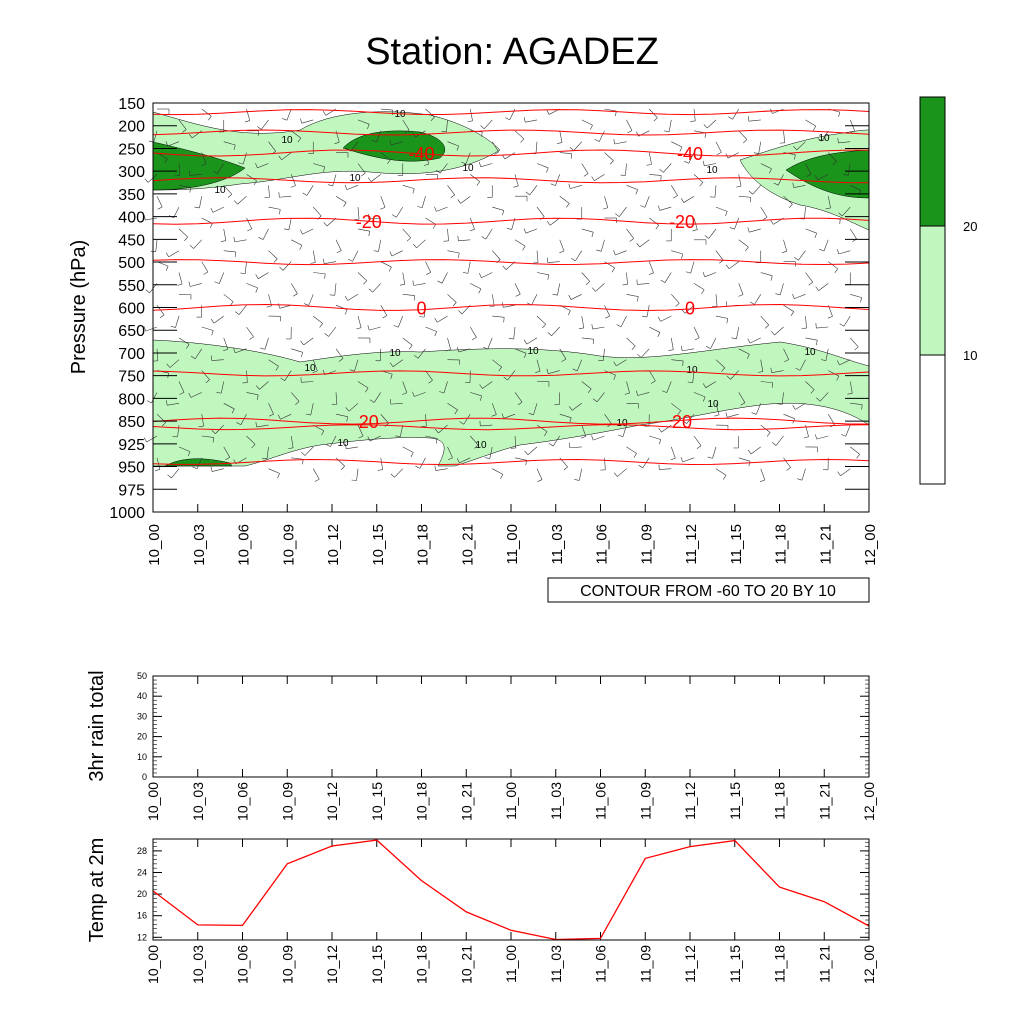  Describe the element at coordinates (690, 309) in the screenshot. I see `temperature-contour-label: 0` at that location.